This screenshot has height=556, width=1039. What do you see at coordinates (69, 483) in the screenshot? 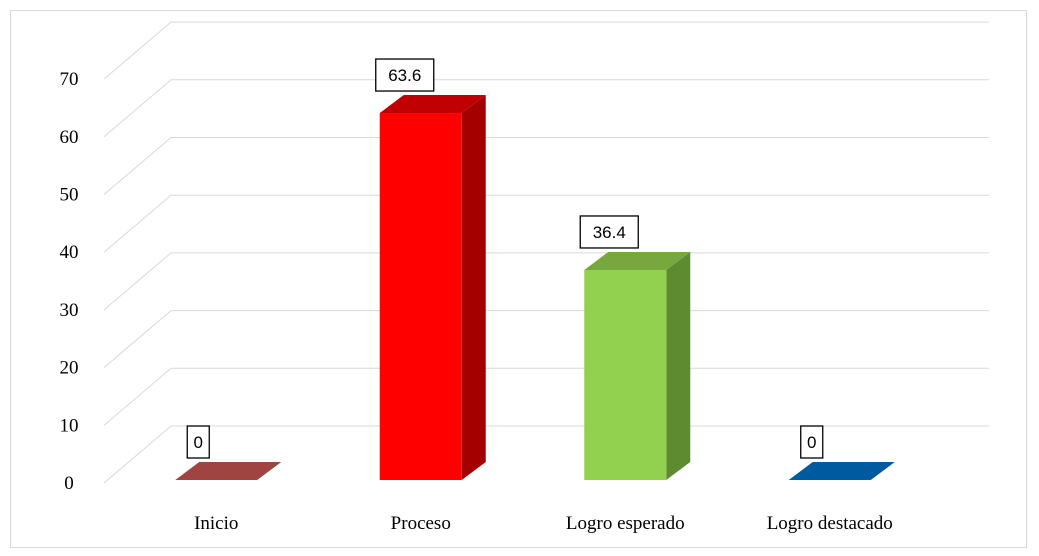
I see `y-tick-label: 0` at bounding box center [69, 483].